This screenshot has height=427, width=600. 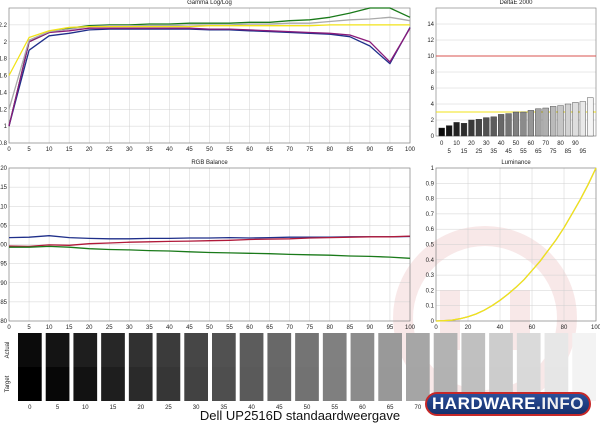 I want to click on hardware-info-logo: HARDWARE .INFO, so click(x=508, y=404).